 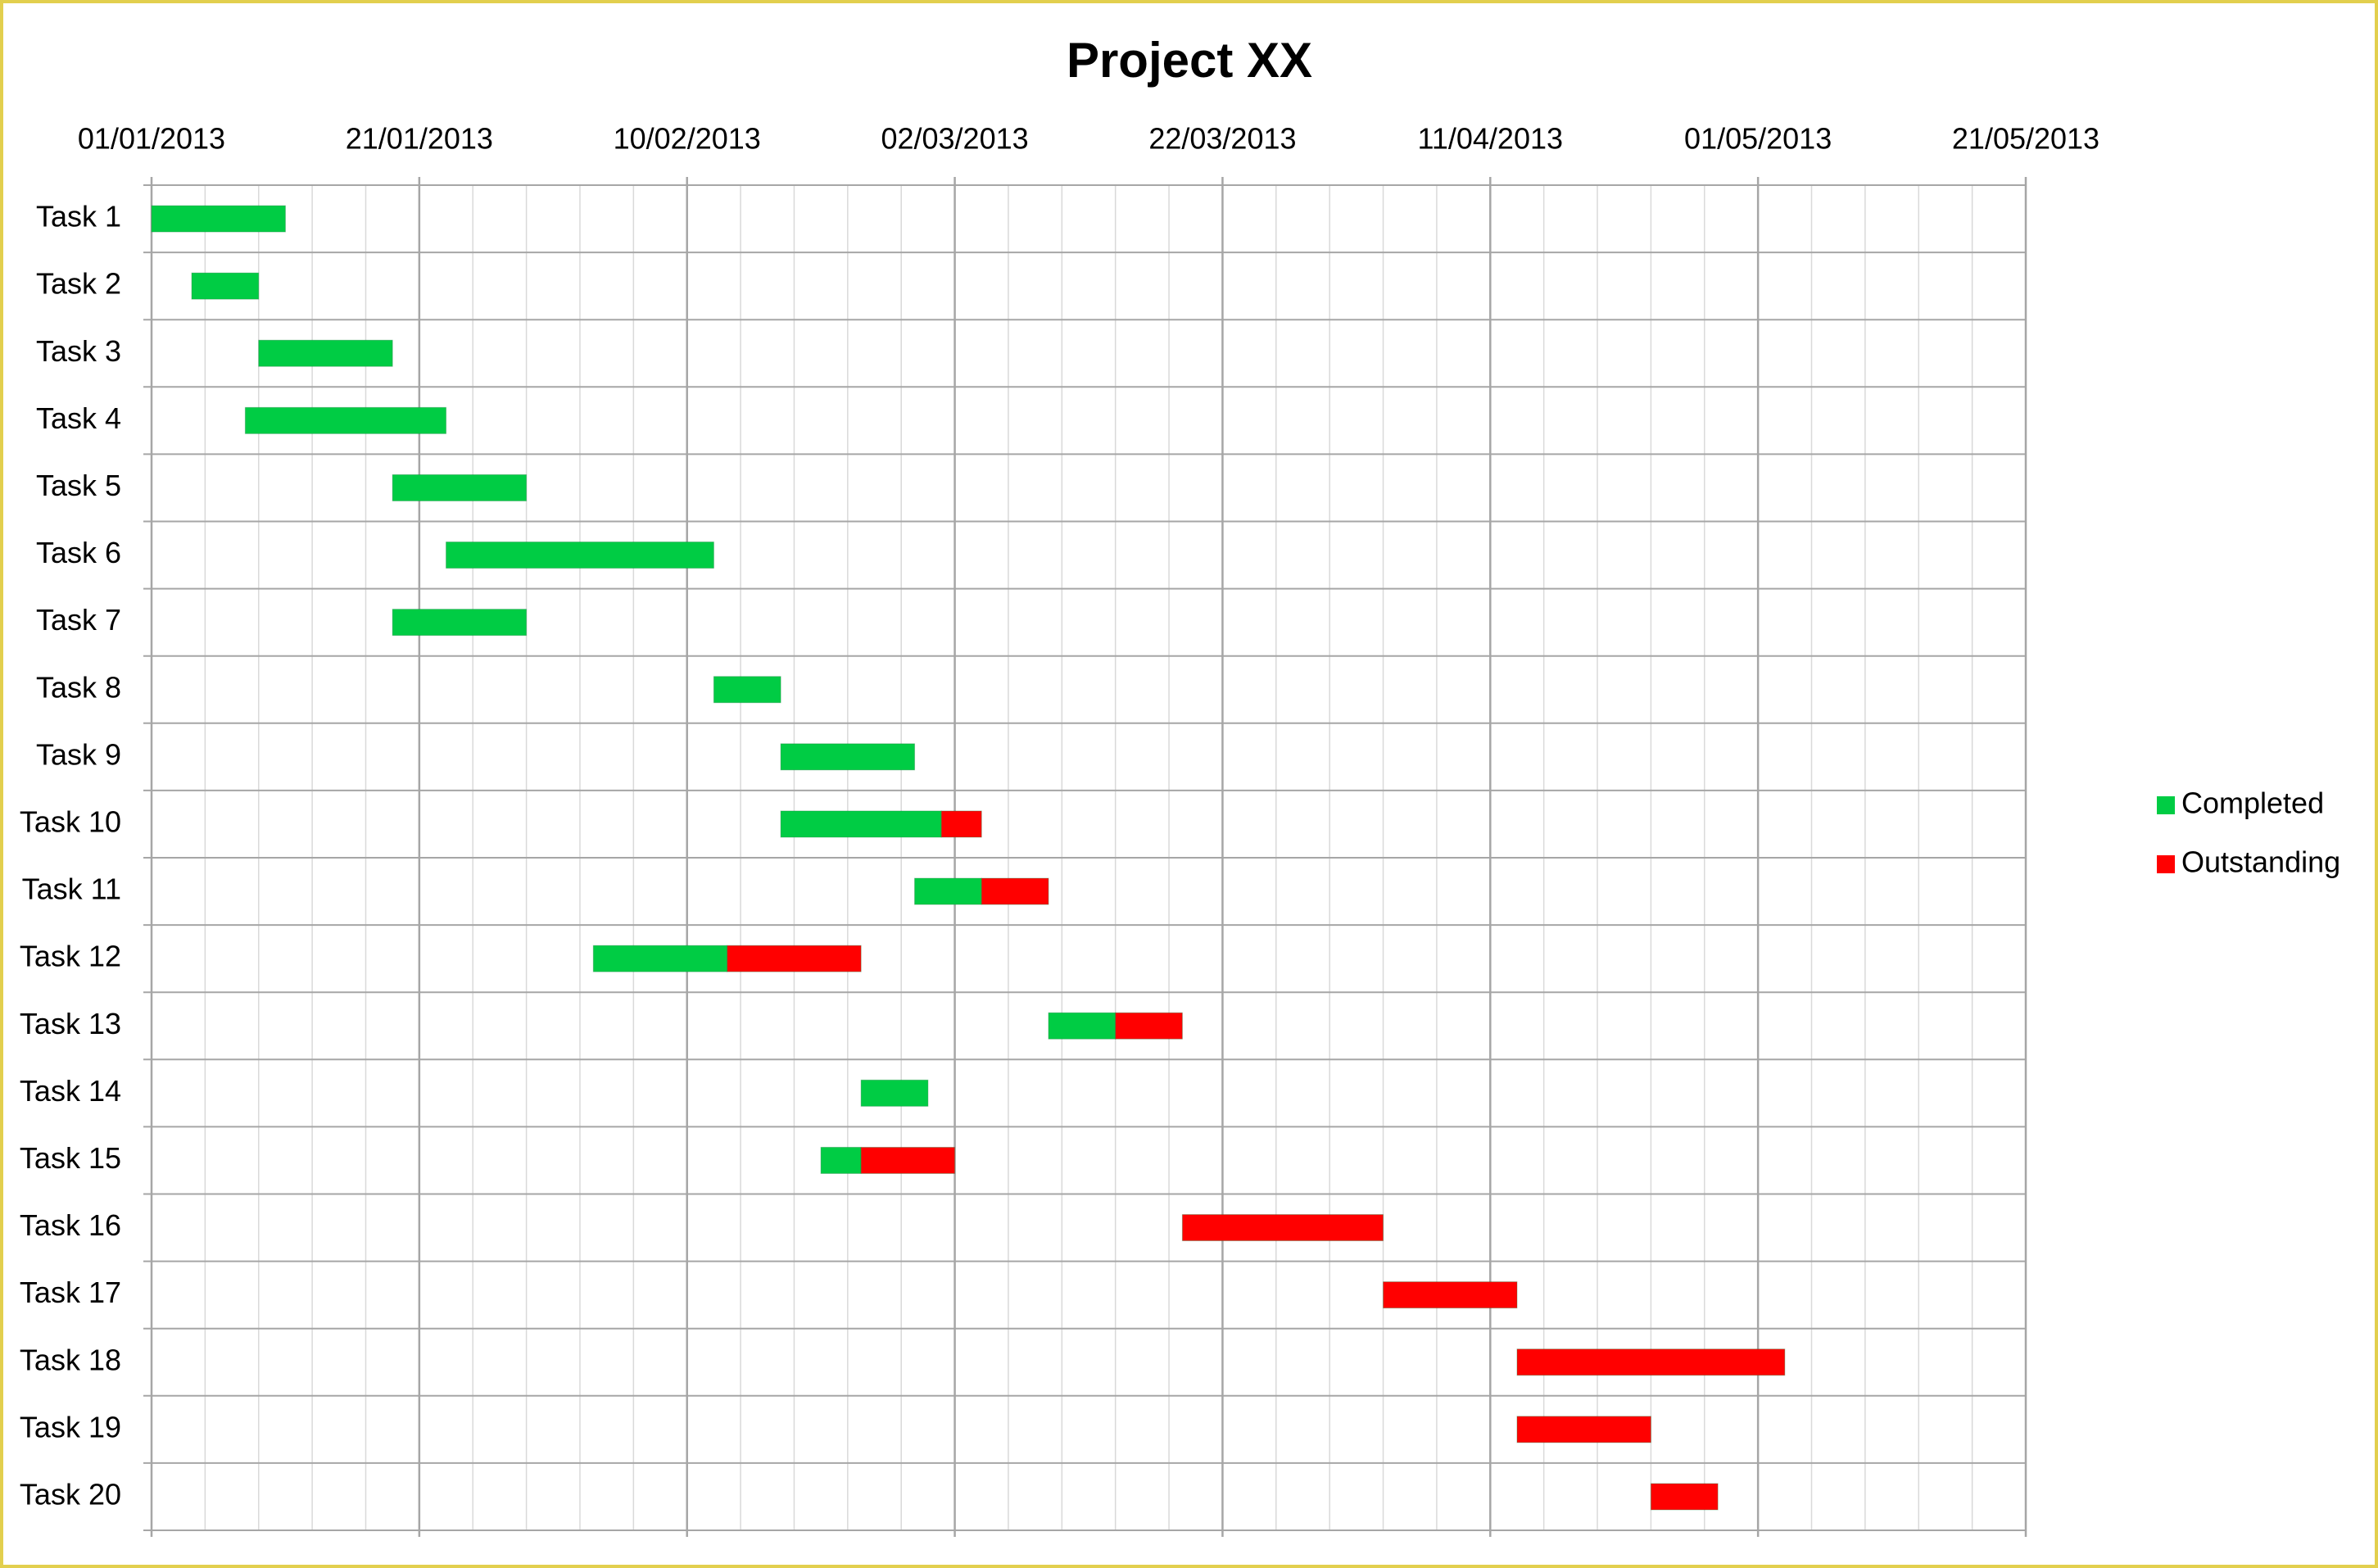 I want to click on task-label: Task 5, so click(x=78, y=485).